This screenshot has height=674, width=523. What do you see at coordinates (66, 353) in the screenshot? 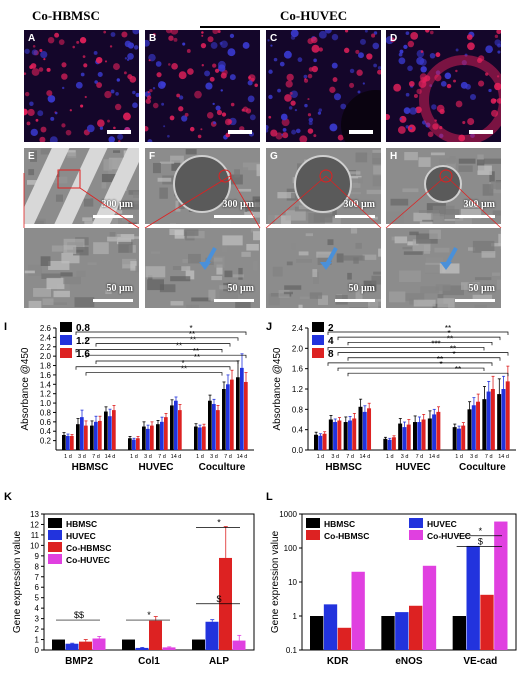
I see `legend-swatch` at bounding box center [66, 353].